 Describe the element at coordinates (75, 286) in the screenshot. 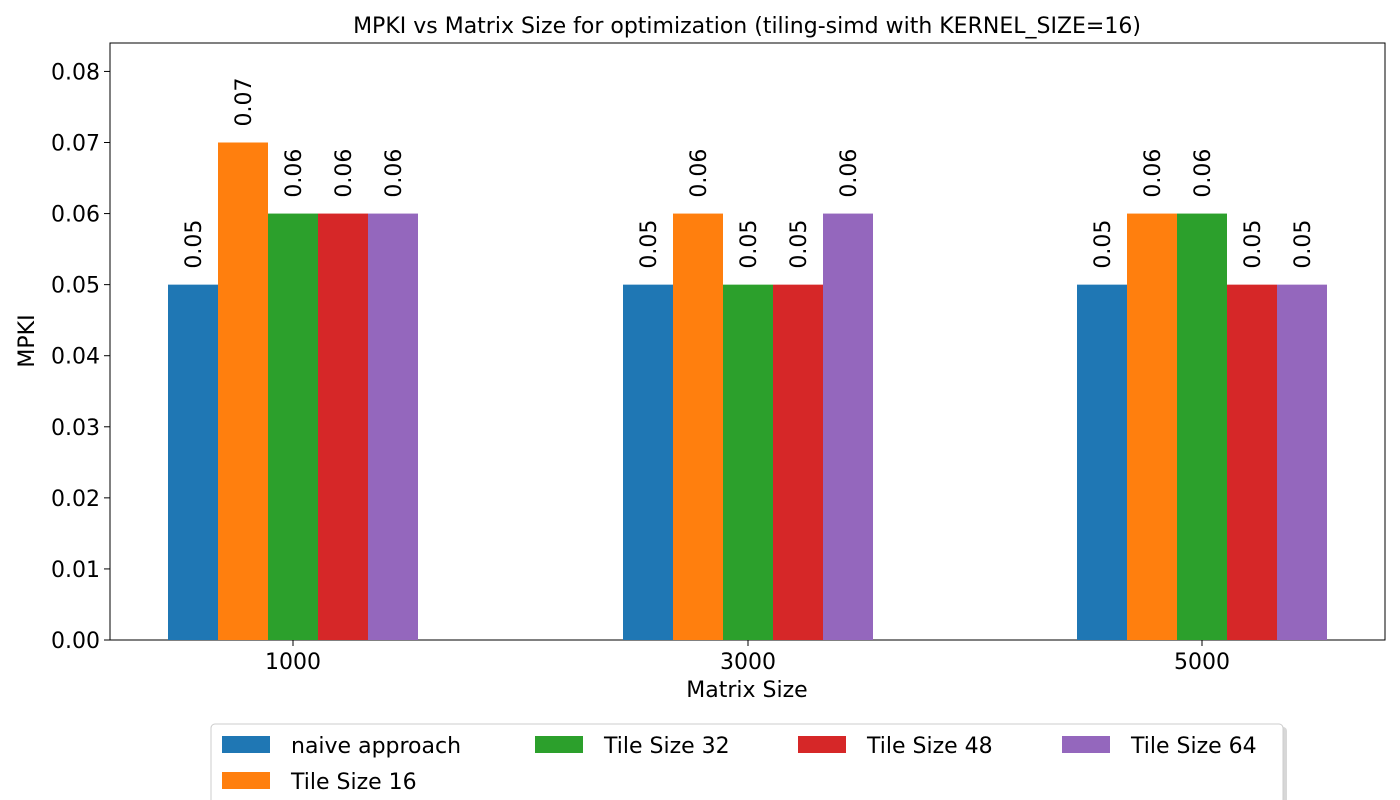

I see `y-tick-label: 0.05` at that location.